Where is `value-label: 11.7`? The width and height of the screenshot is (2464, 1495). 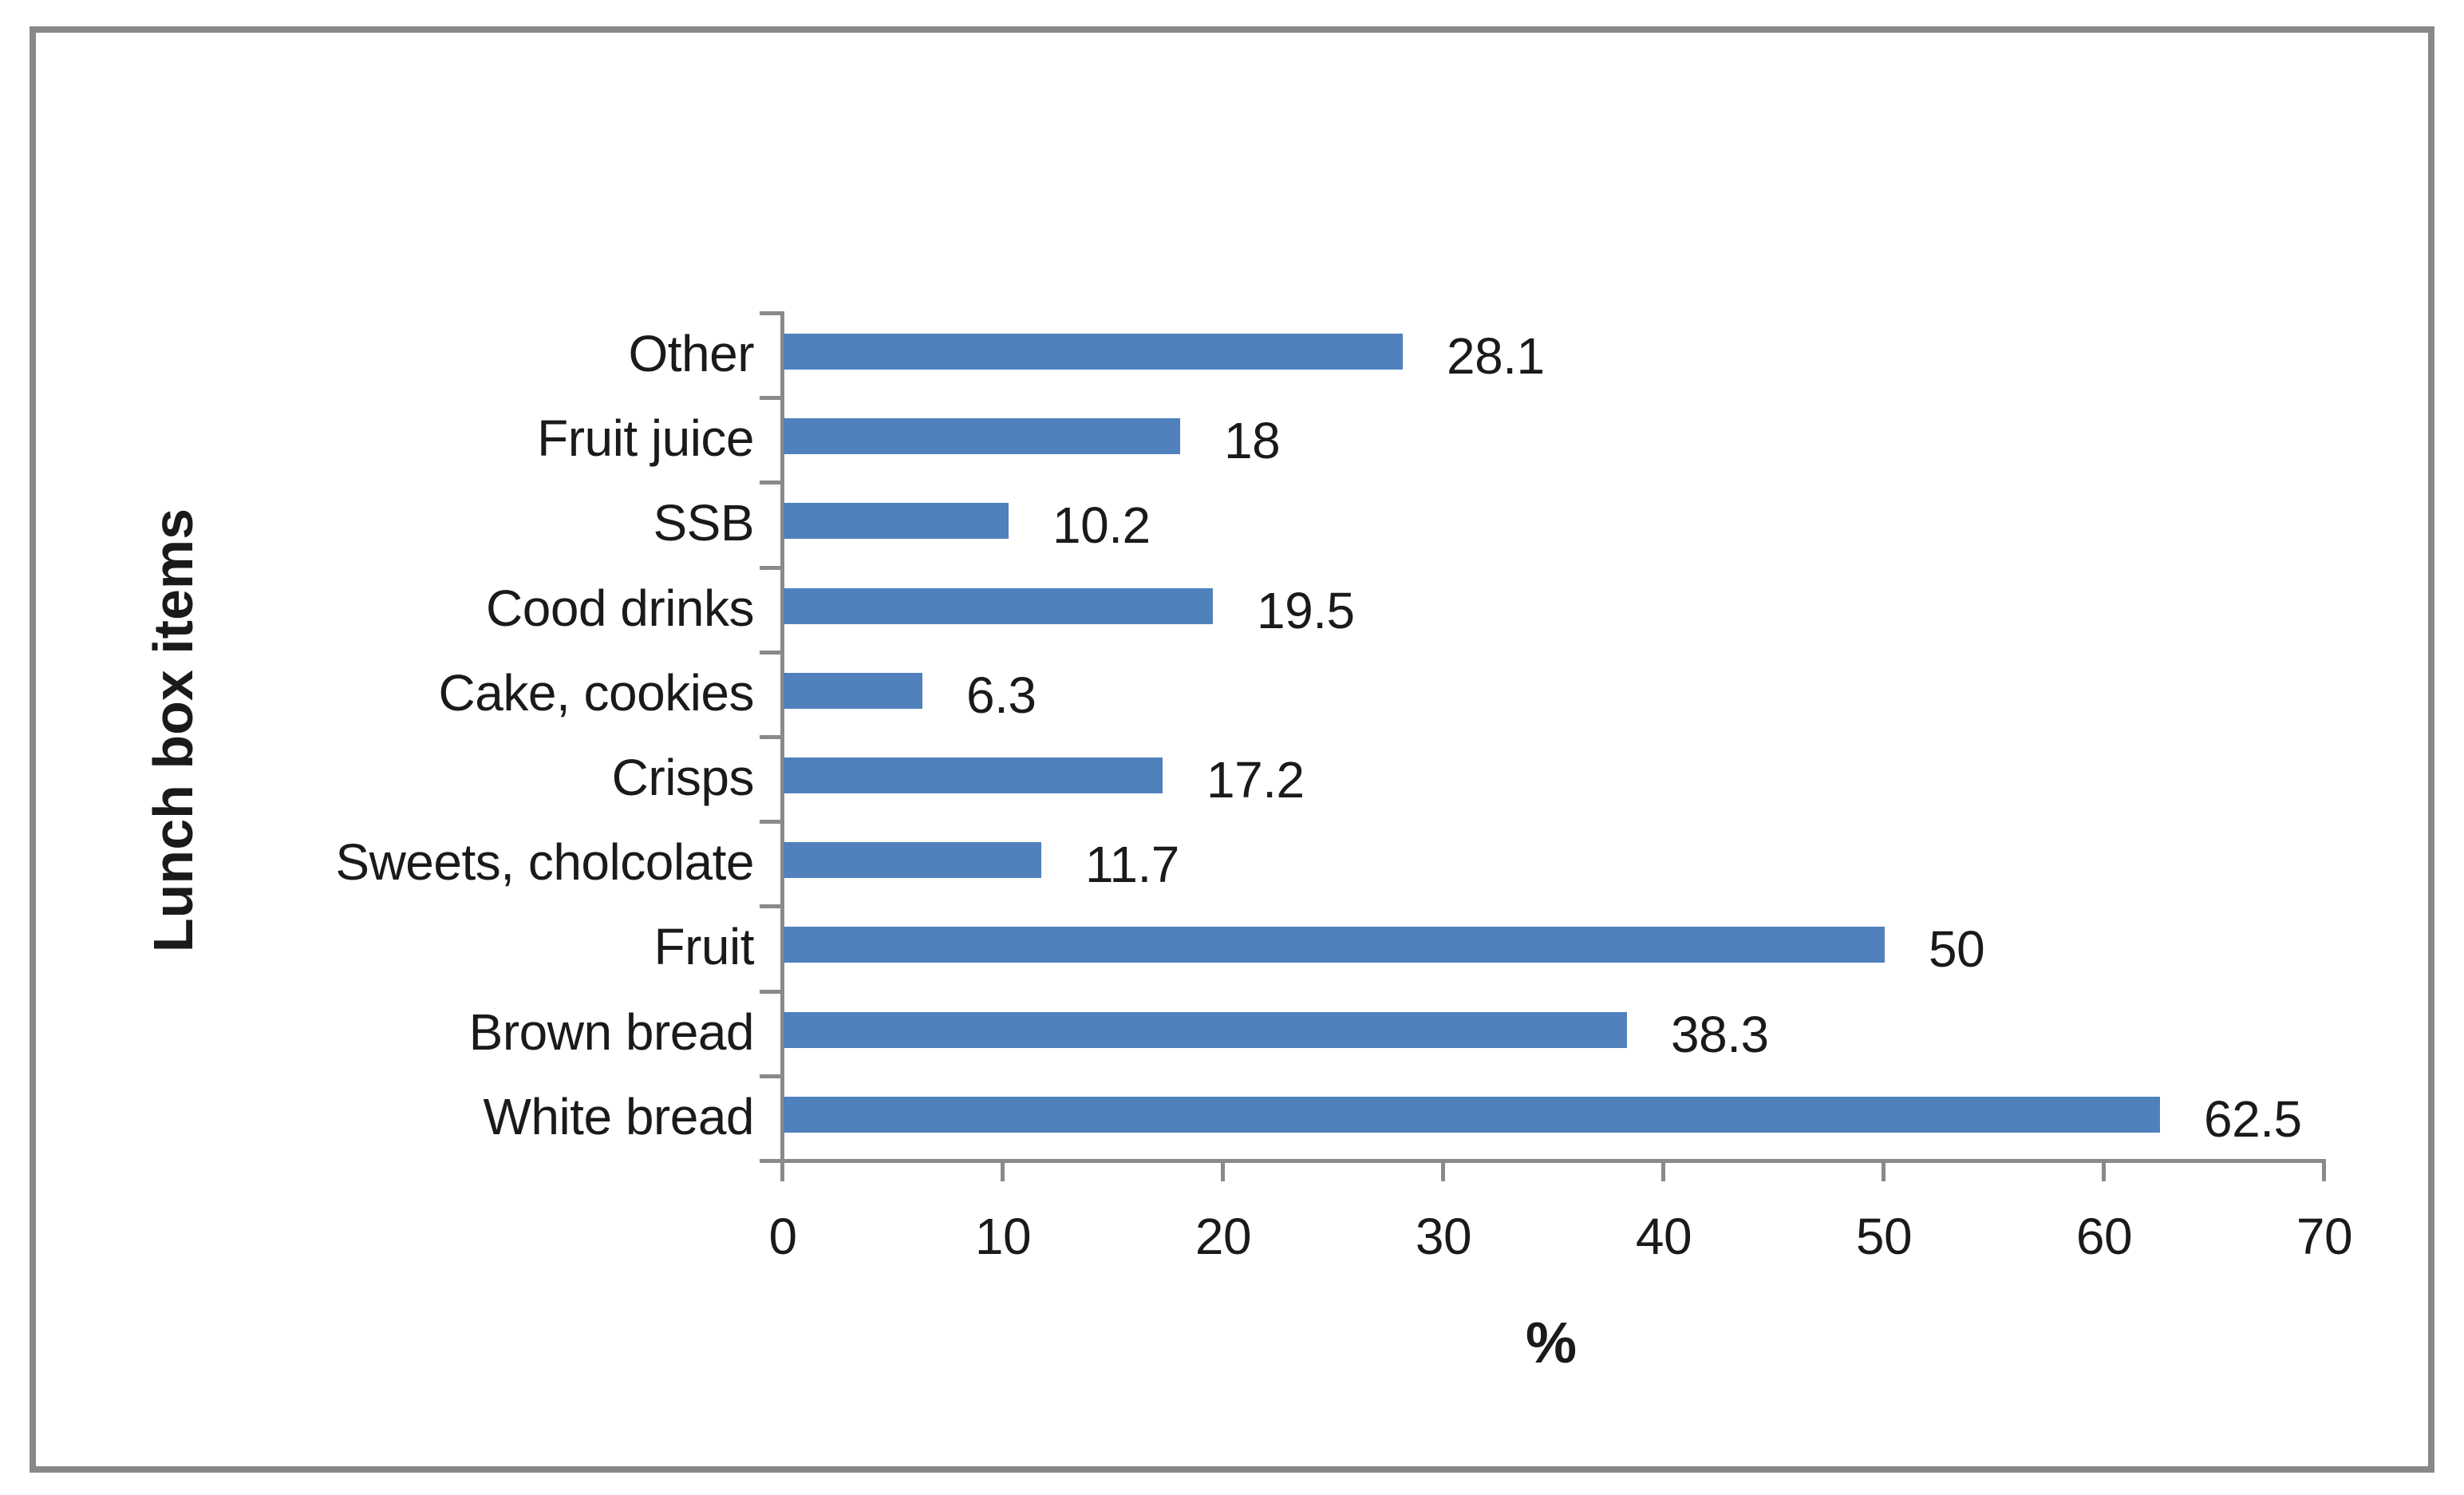 value-label: 11.7 is located at coordinates (1132, 864).